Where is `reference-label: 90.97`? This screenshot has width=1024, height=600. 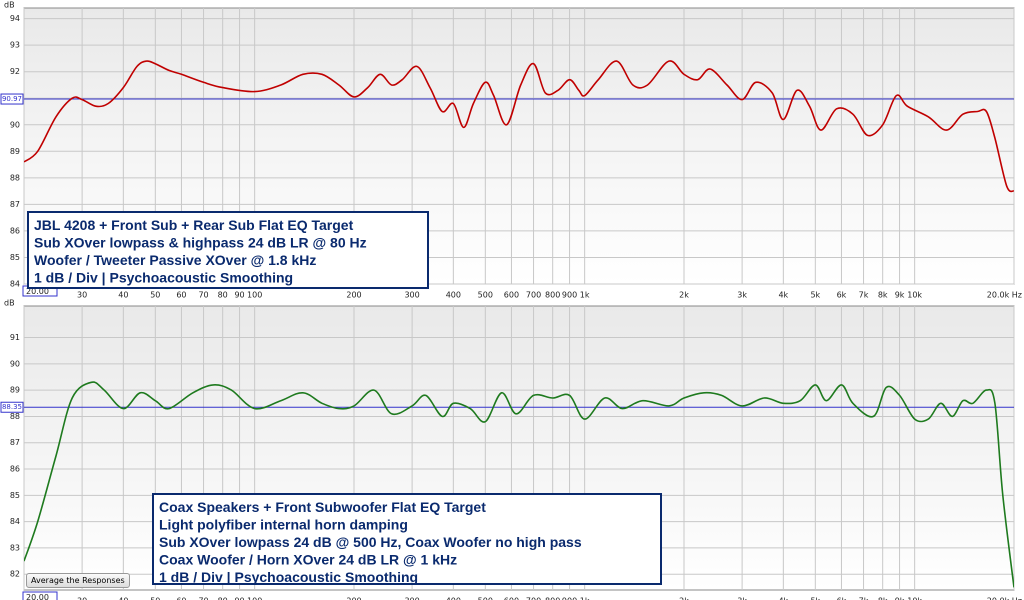
reference-label: 90.97 is located at coordinates (12, 99).